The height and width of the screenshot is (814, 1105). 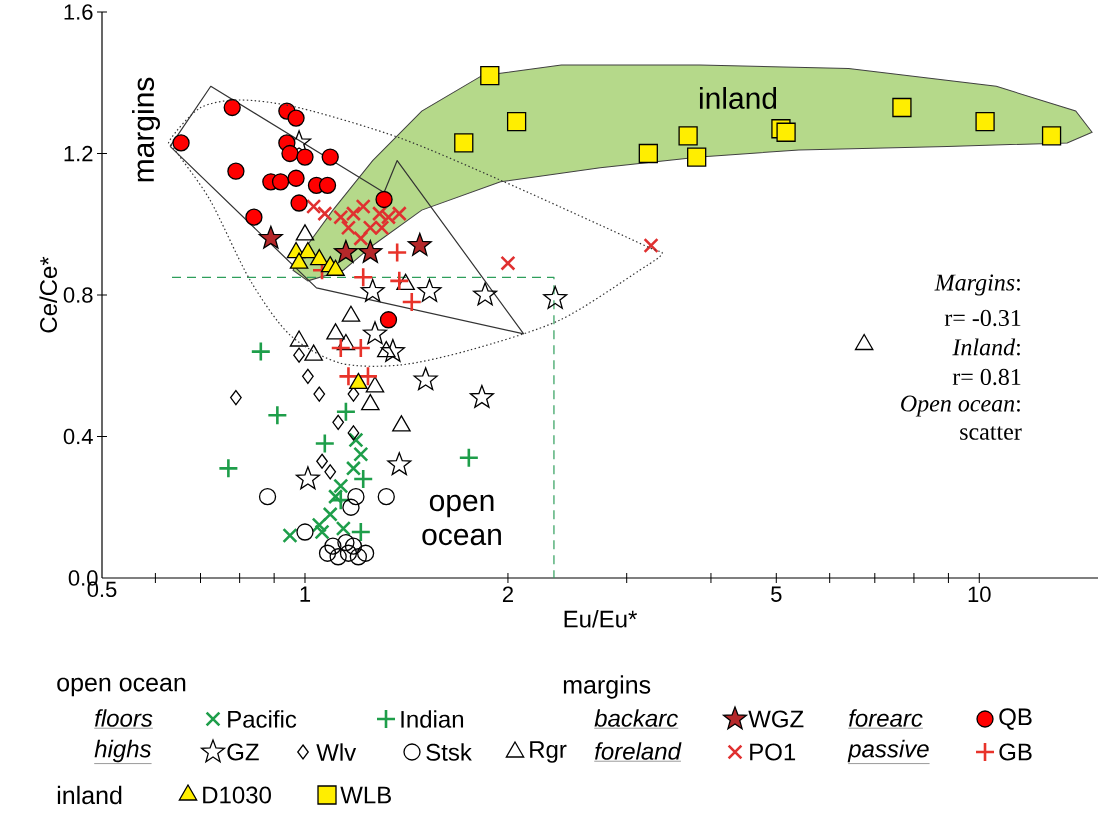 What do you see at coordinates (262, 719) in the screenshot?
I see `legend-label: Pacific` at bounding box center [262, 719].